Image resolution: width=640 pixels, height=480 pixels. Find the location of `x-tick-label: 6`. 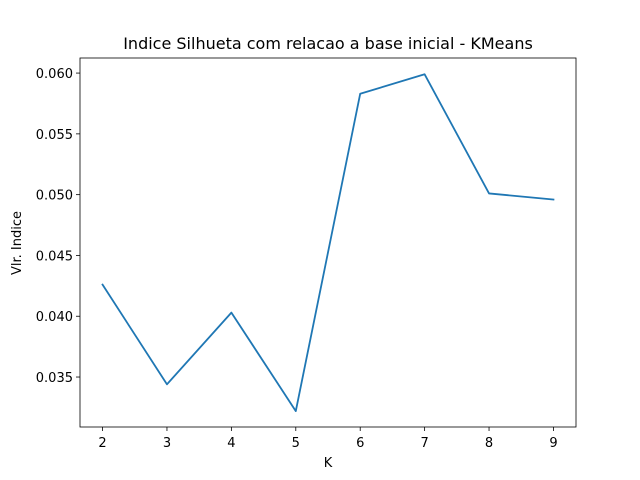

x-tick-label: 6 is located at coordinates (360, 443).